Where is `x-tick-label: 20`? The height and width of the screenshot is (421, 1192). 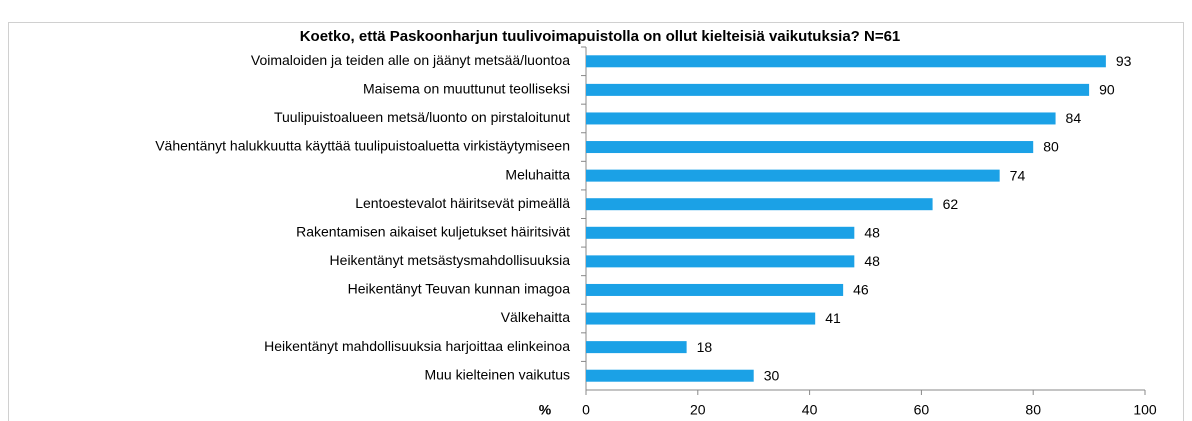
x-tick-label: 20 is located at coordinates (698, 410).